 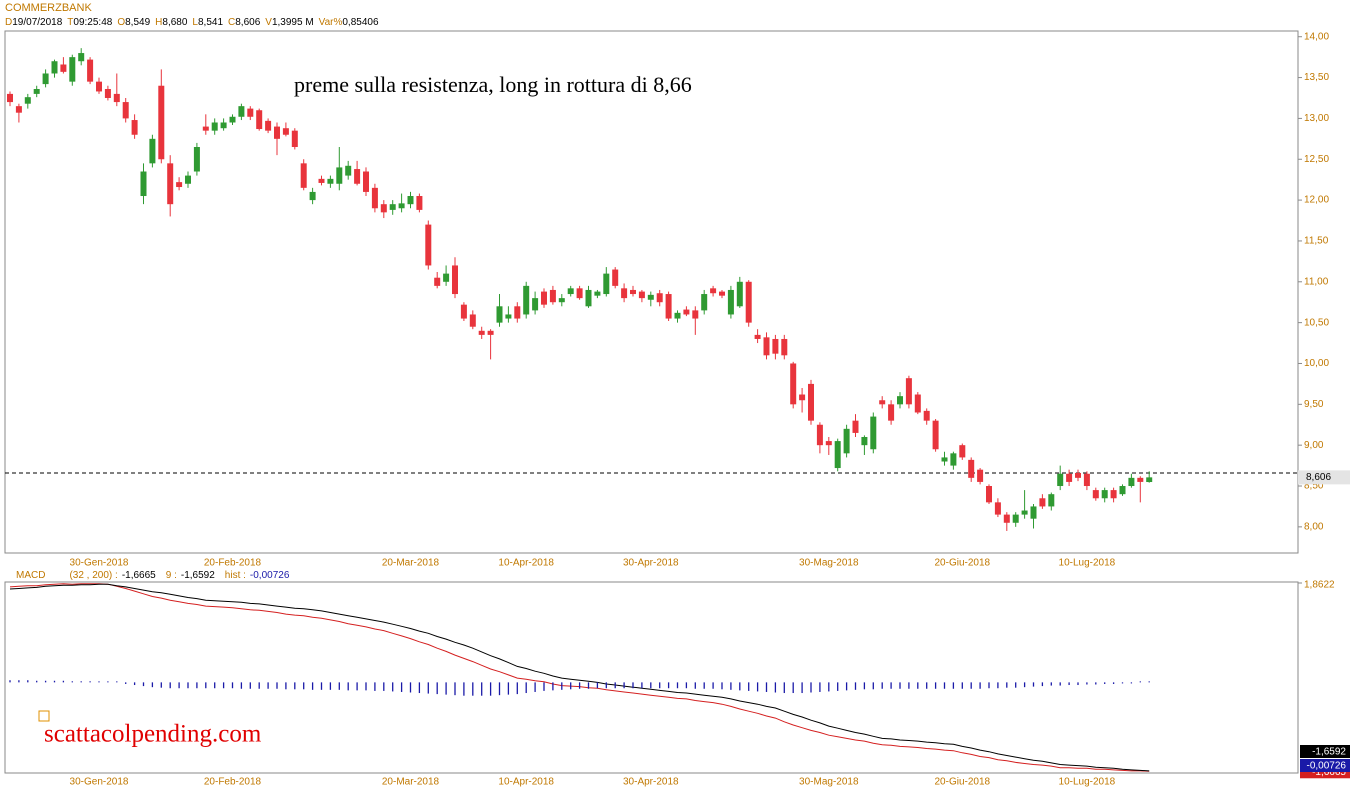 What do you see at coordinates (30, 575) in the screenshot?
I see `legend-title: MACD` at bounding box center [30, 575].